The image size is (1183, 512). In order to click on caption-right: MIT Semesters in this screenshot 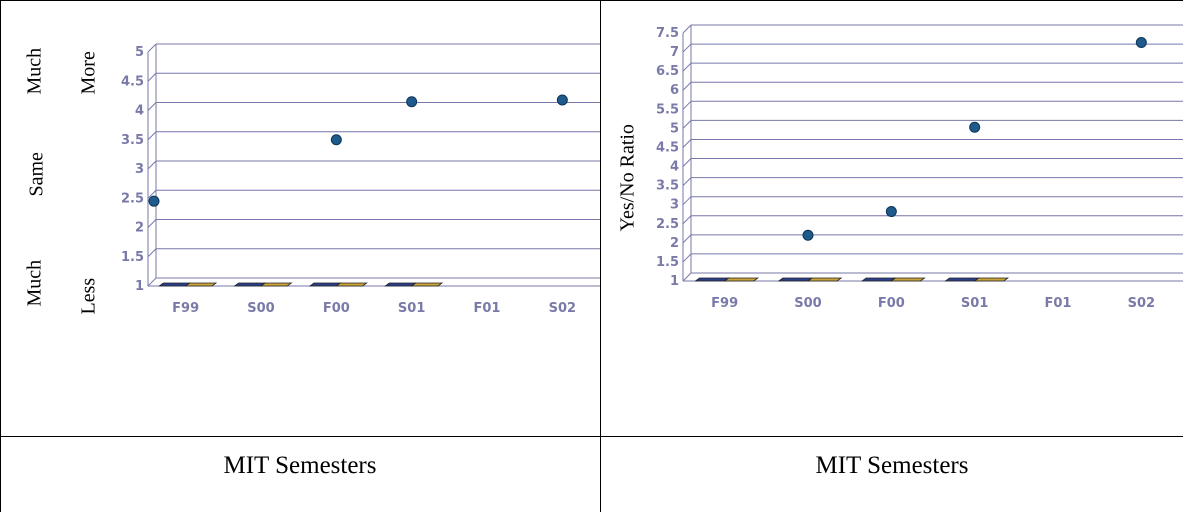, I will do `click(892, 465)`.